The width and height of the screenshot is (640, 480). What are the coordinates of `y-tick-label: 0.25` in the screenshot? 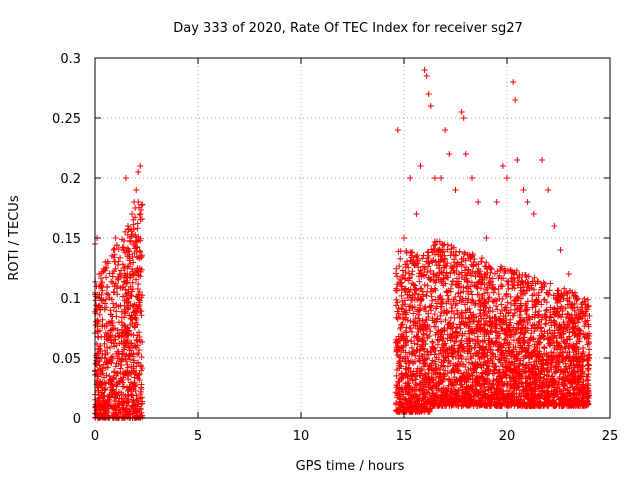 It's located at (66, 119).